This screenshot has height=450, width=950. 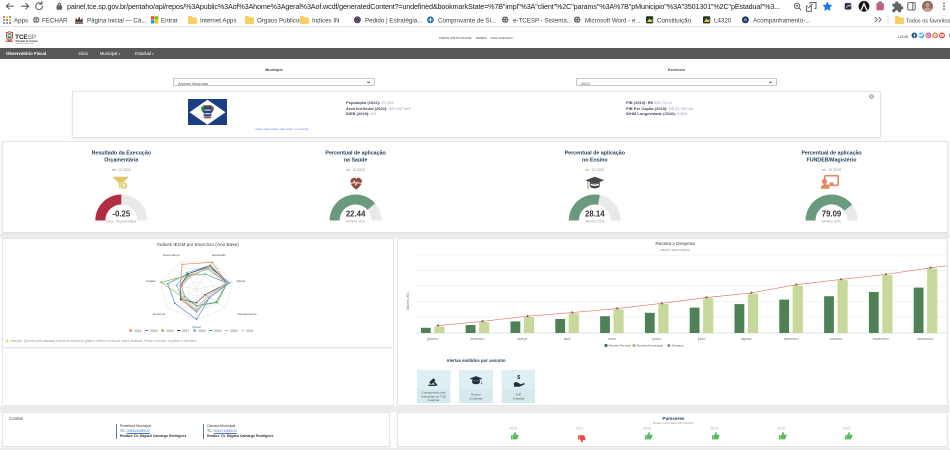 What do you see at coordinates (791, 339) in the screenshot?
I see `svg-text: setembro` at bounding box center [791, 339].